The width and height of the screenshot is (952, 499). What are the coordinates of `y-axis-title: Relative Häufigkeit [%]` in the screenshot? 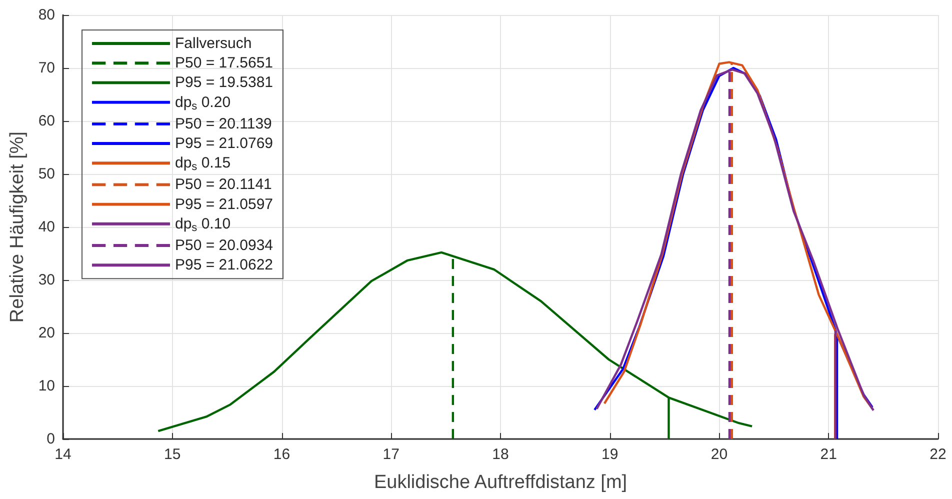 It's located at (17, 227).